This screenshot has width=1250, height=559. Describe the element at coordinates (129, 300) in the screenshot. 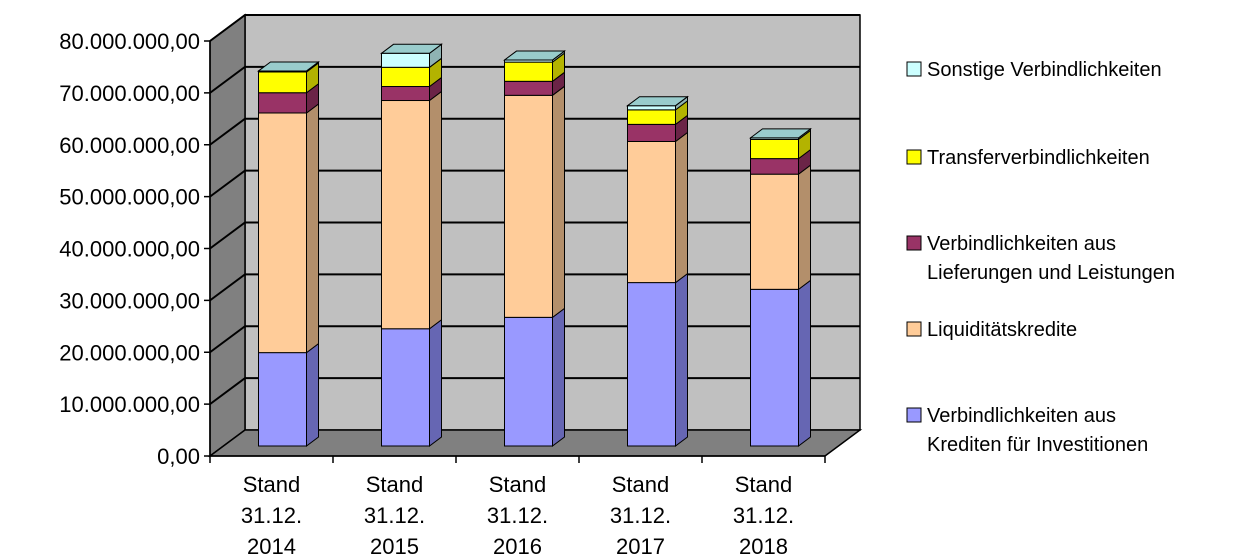

I see `y-tick-label: 30.000.000,00` at that location.